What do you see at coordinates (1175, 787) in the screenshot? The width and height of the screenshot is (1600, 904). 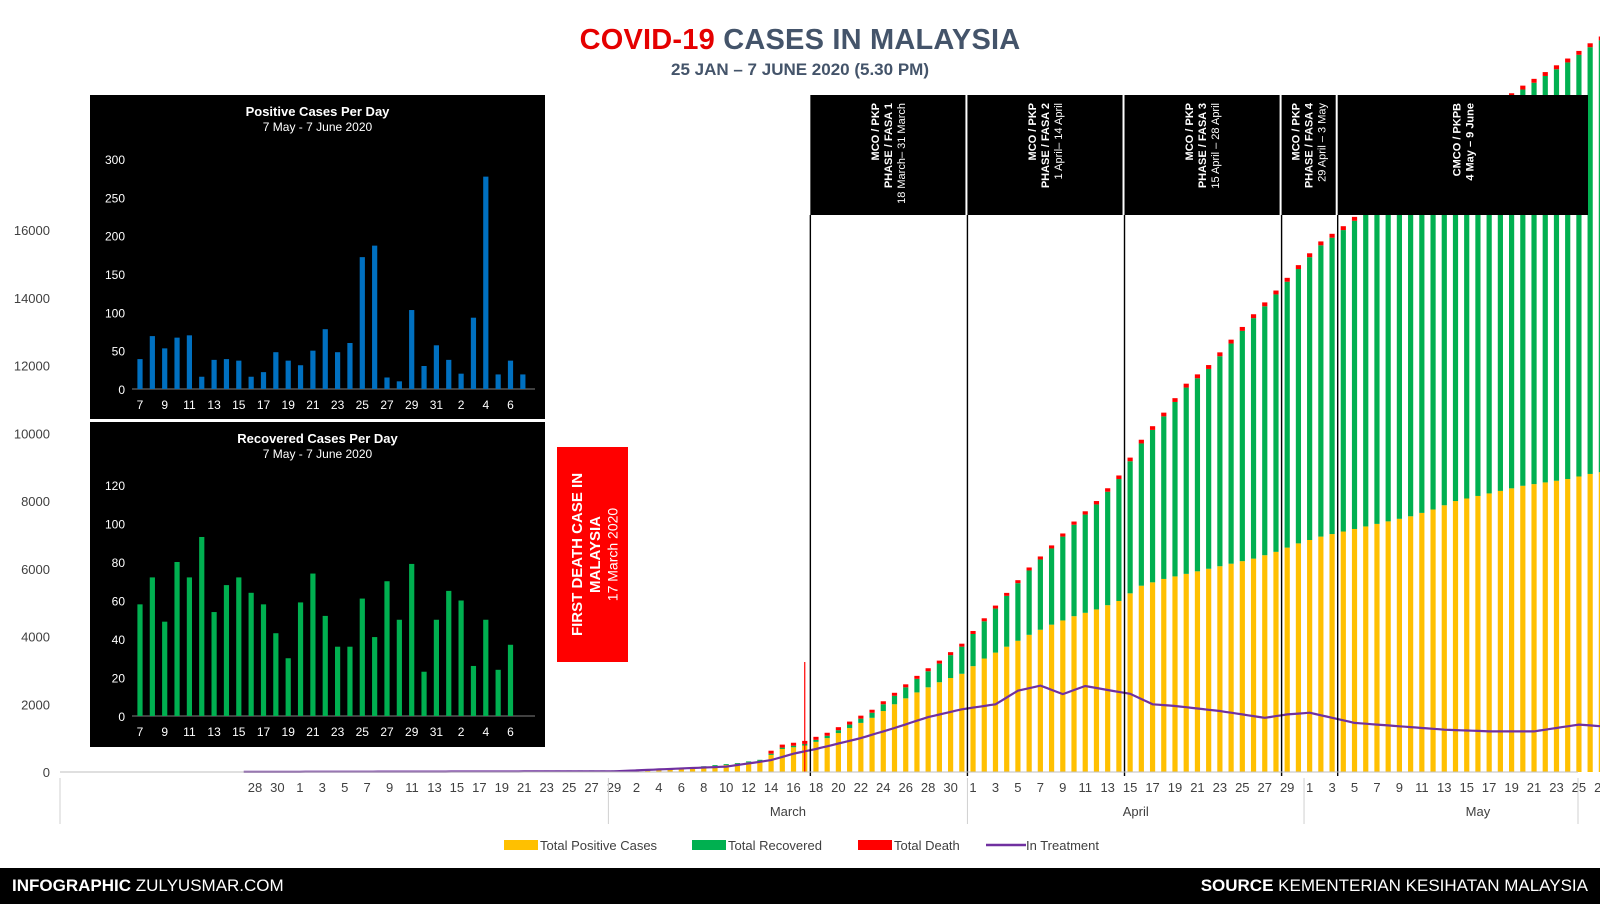 I see `x-tick-label: 19` at bounding box center [1175, 787].